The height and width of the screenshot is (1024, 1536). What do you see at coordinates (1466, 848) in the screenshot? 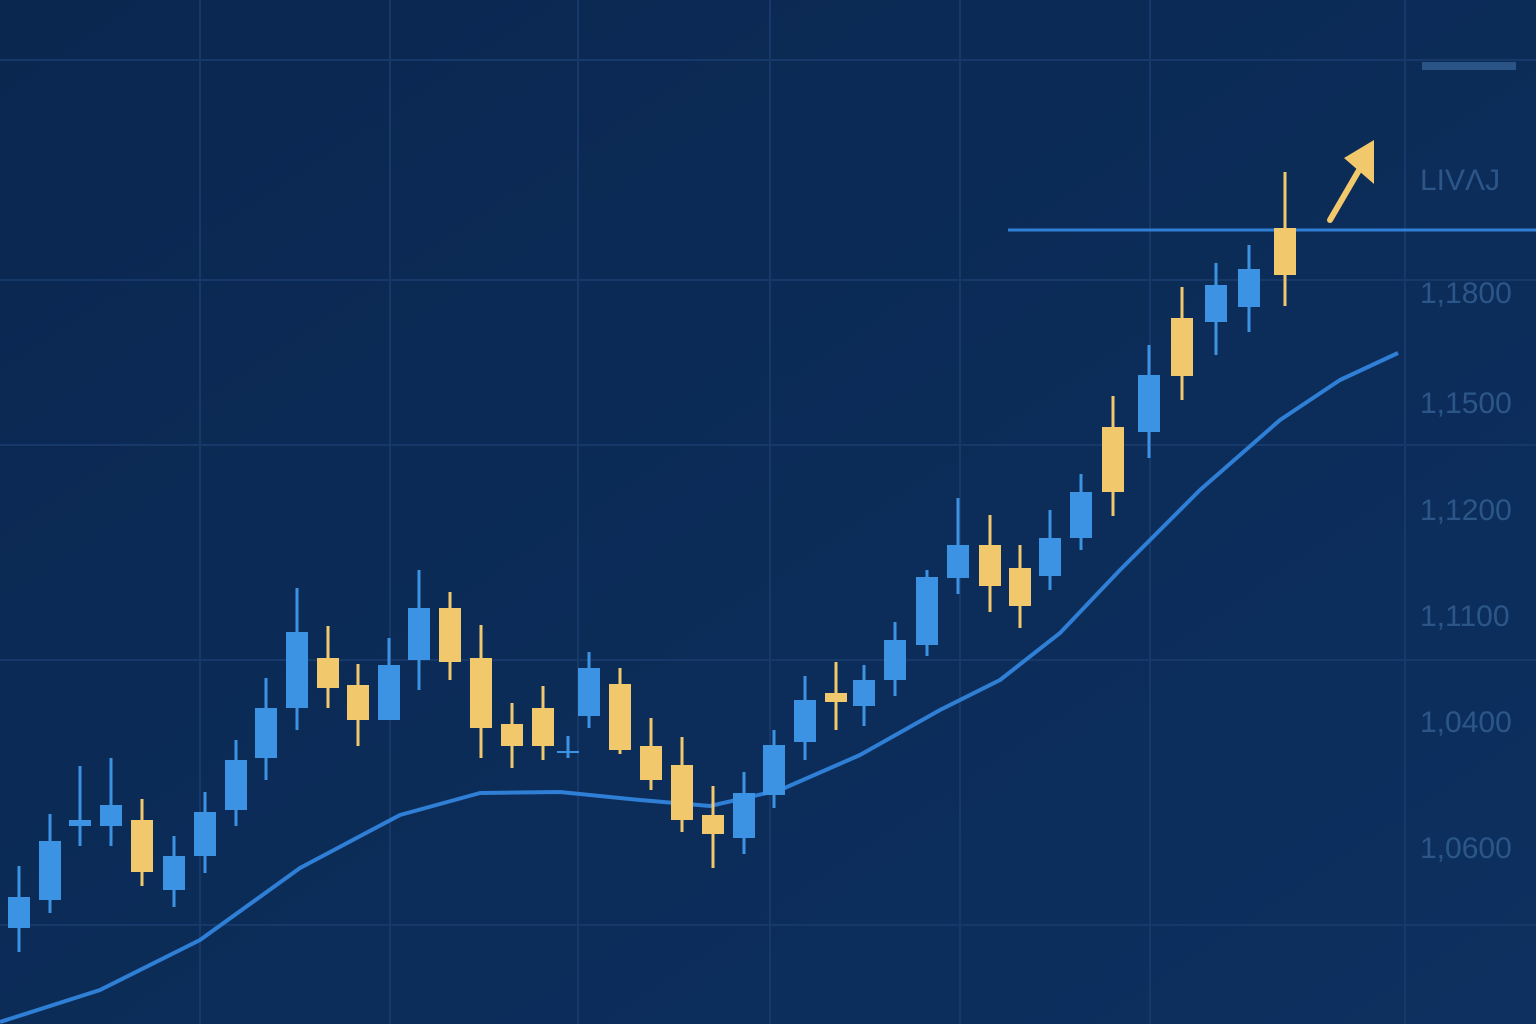
I see `axis-label: 1,0600` at bounding box center [1466, 848].